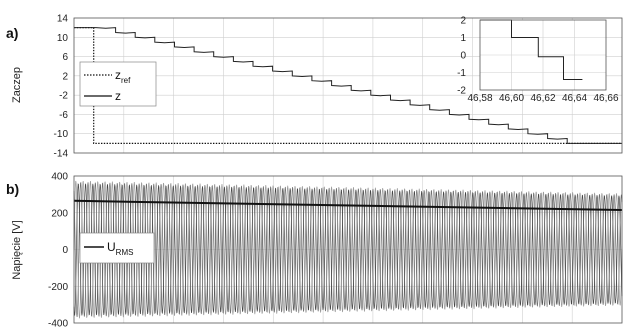  I want to click on inset-frame, so click(543, 55).